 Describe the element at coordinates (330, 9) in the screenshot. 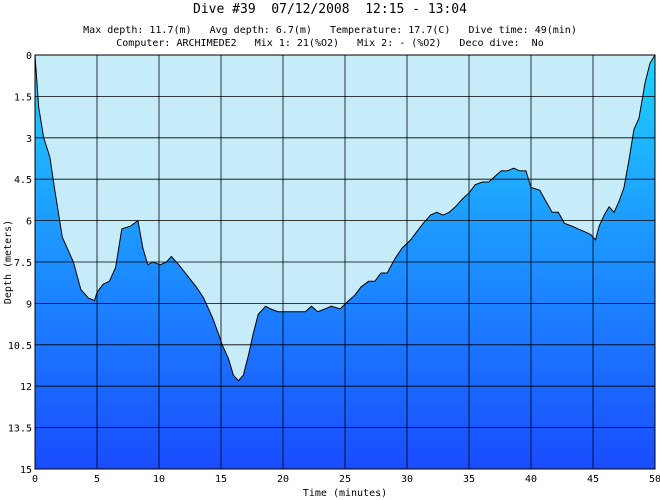

I see `chart-title: Dive #39 07/12/2008 12:15 - 13:04` at that location.